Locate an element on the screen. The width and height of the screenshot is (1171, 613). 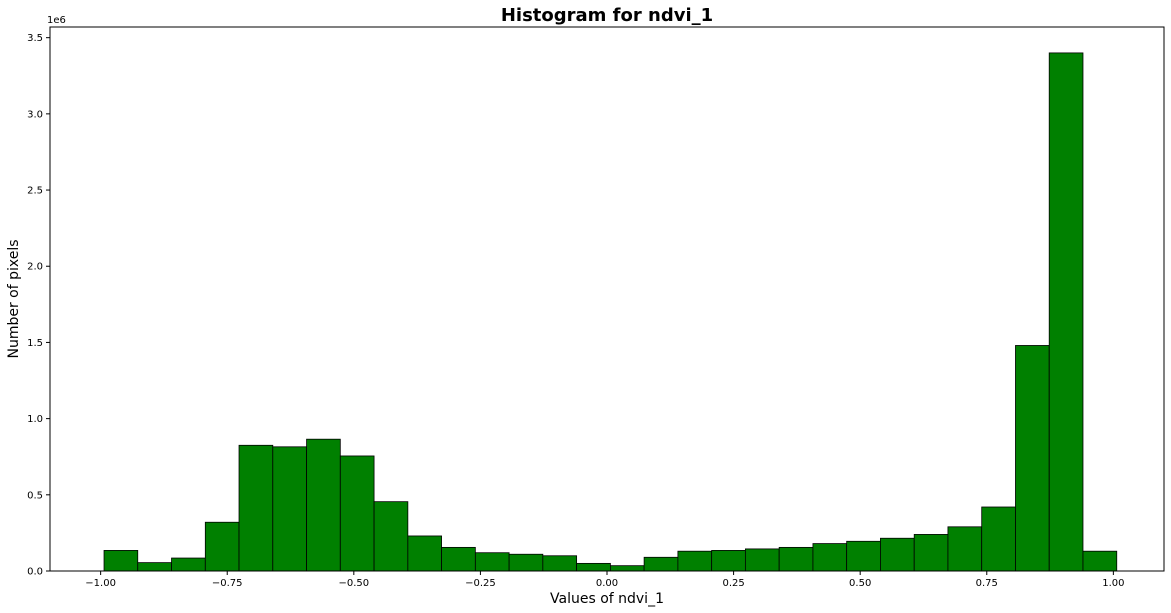
x-tick-label: −0.75 is located at coordinates (227, 583).